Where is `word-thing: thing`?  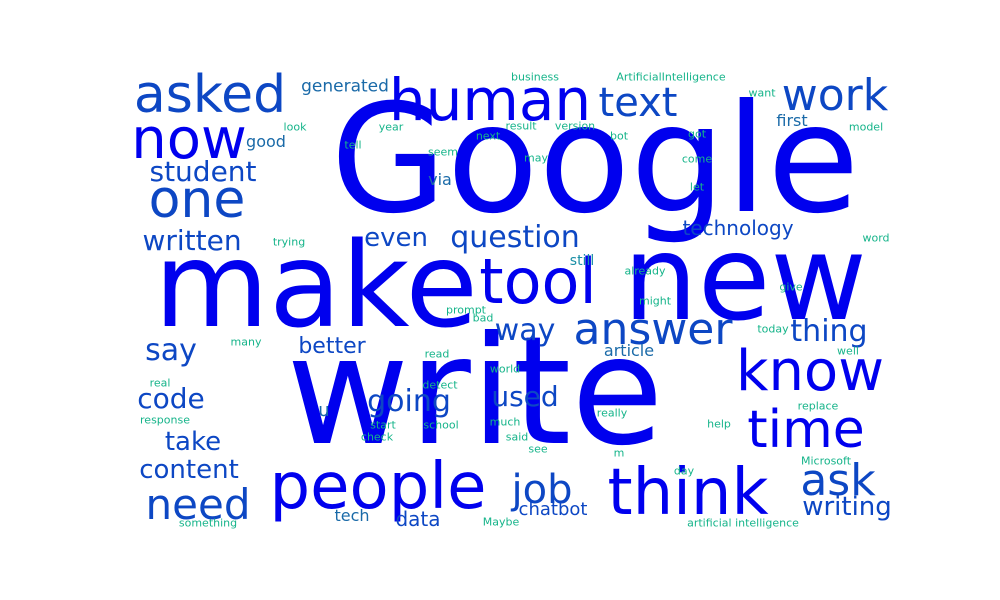
word-thing: thing is located at coordinates (829, 331).